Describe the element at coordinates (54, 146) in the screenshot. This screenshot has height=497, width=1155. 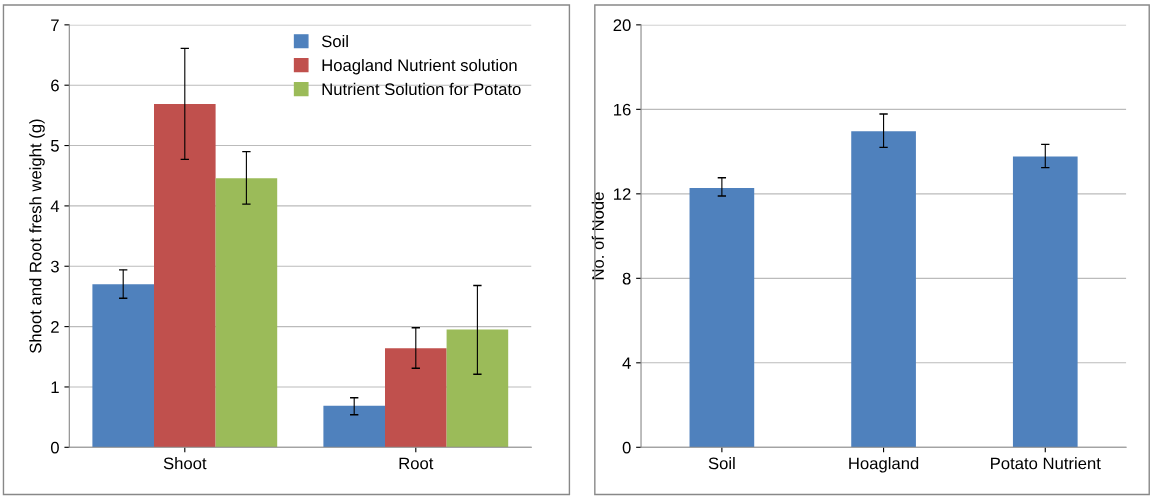
I see `y-tick-label: 5` at that location.